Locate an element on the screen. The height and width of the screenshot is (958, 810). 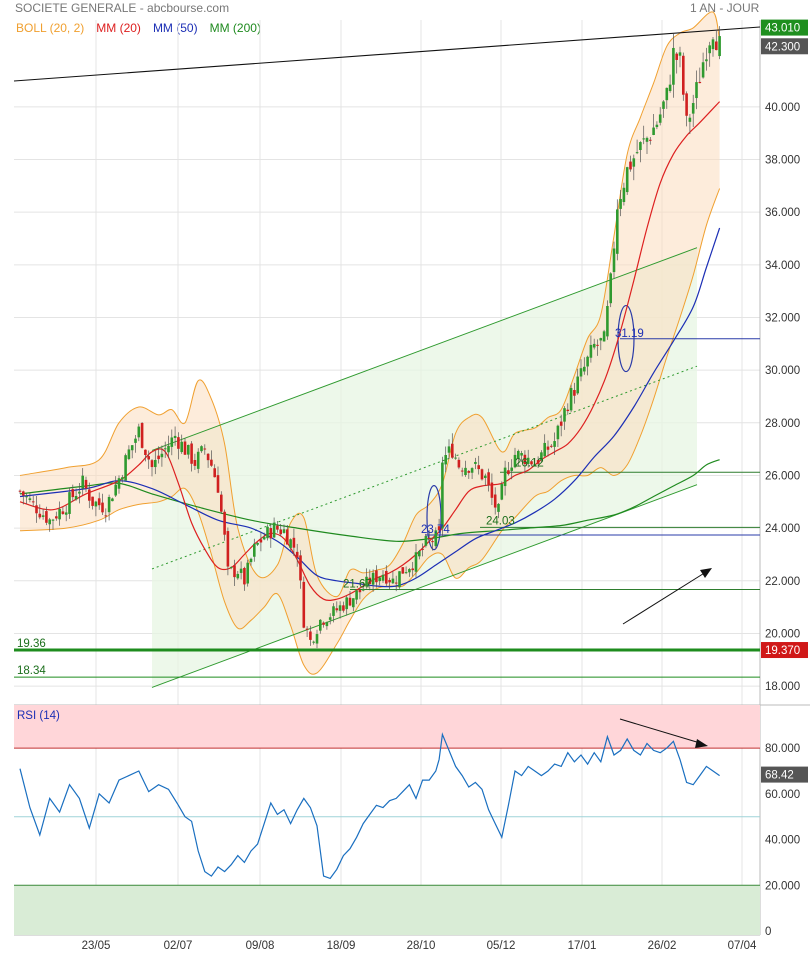
long-term-trendline is located at coordinates (387, 54).